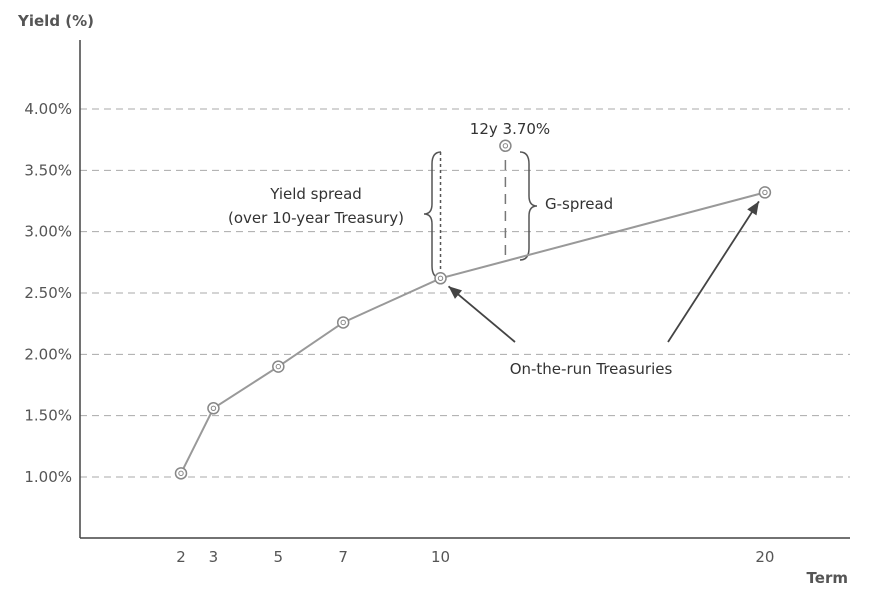 Image resolution: width=877 pixels, height=599 pixels. I want to click on data-point-2y-inner, so click(181, 473).